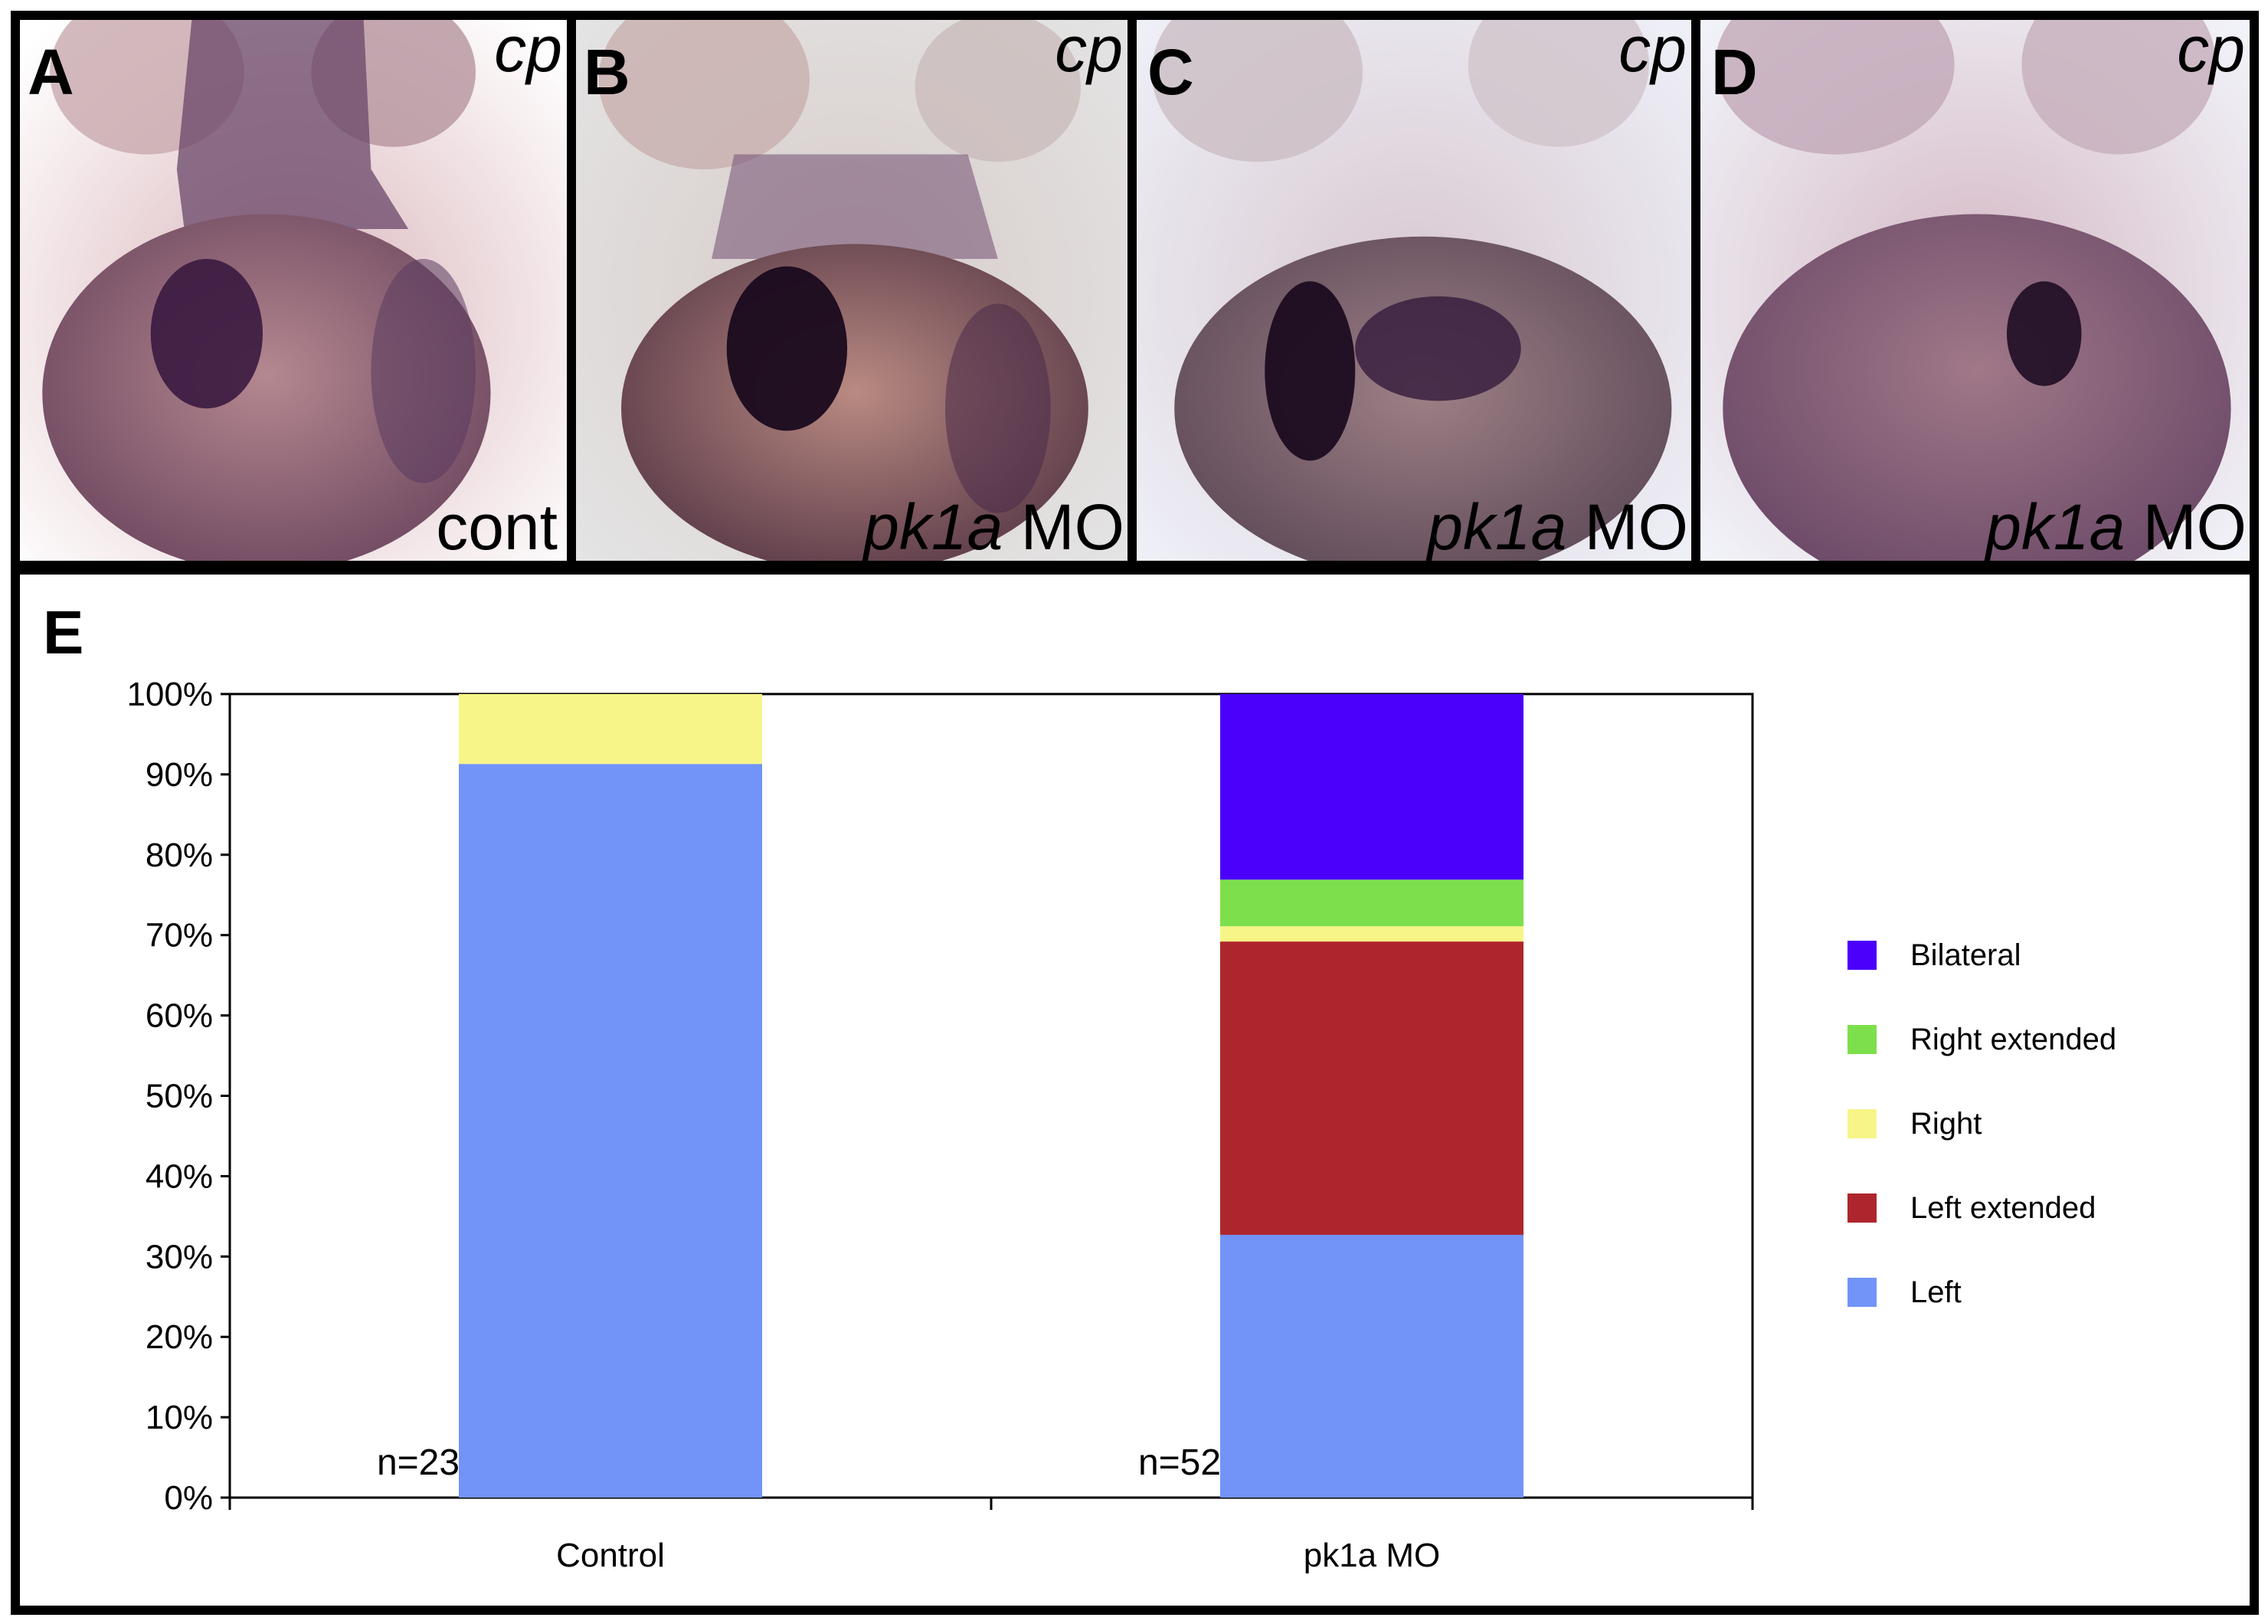  I want to click on y-tick-label: 30%, so click(179, 1257).